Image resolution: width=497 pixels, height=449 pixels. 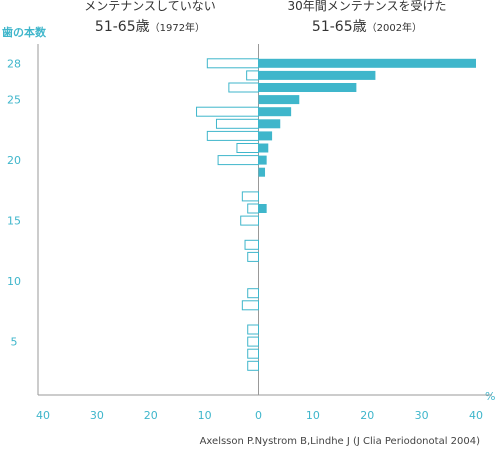 I want to click on x-tick-1: 30, so click(x=97, y=415).